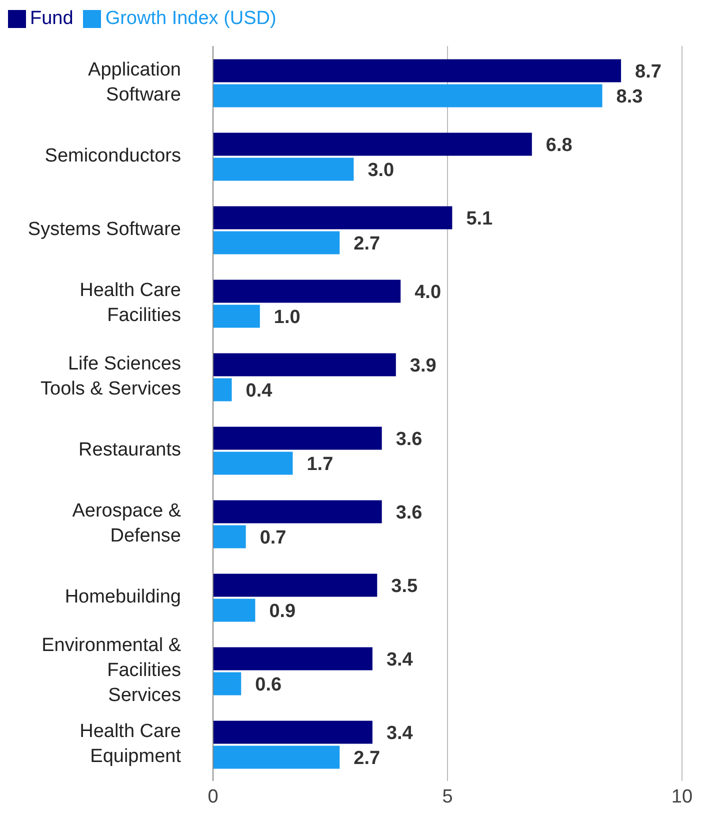  Describe the element at coordinates (190, 18) in the screenshot. I see `legend-label: Growth Index (USD)` at that location.